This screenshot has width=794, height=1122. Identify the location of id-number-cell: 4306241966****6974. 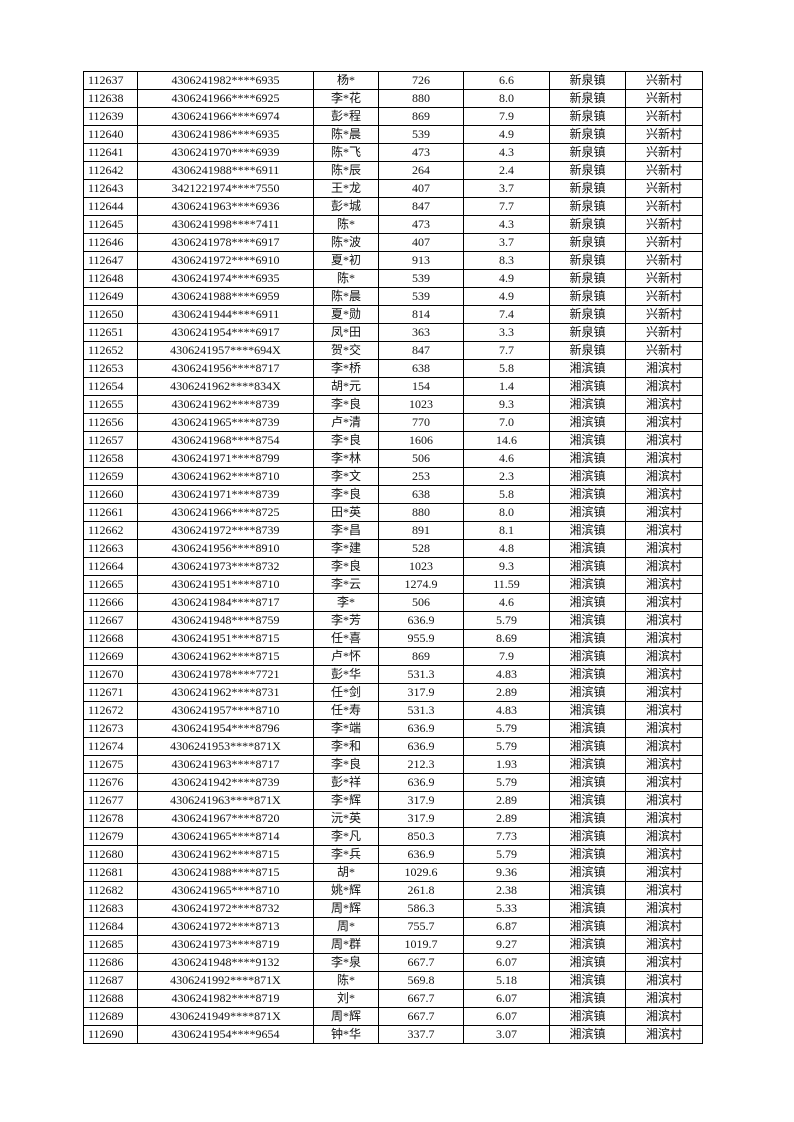
(225, 116).